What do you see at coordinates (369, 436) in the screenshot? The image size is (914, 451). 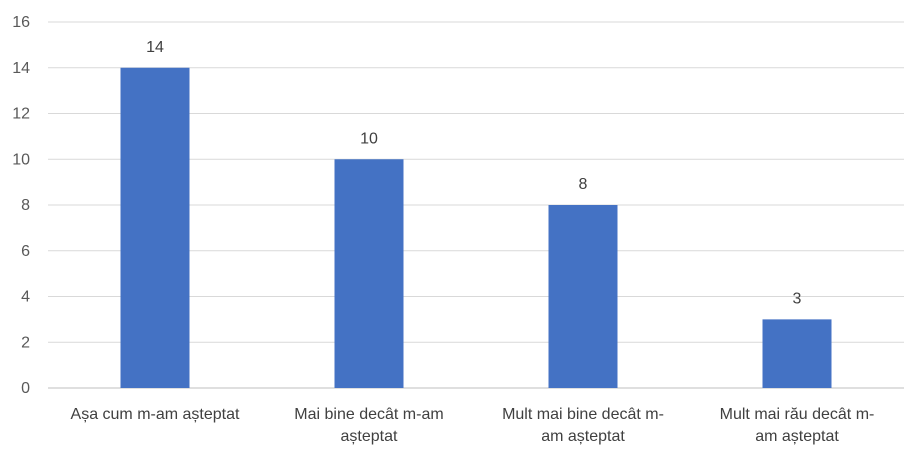 I see `category-label: așteptat` at bounding box center [369, 436].